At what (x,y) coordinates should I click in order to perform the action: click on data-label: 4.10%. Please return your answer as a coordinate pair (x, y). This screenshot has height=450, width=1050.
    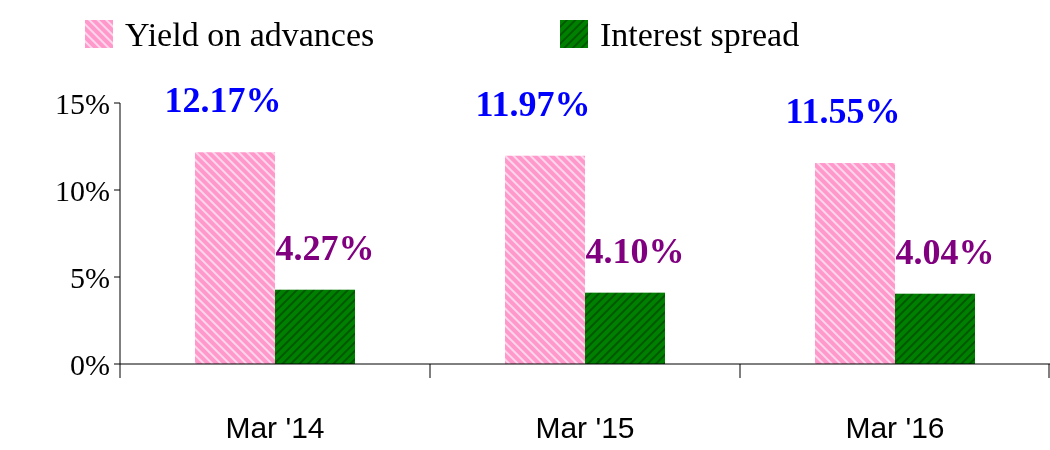
    Looking at the image, I should click on (635, 250).